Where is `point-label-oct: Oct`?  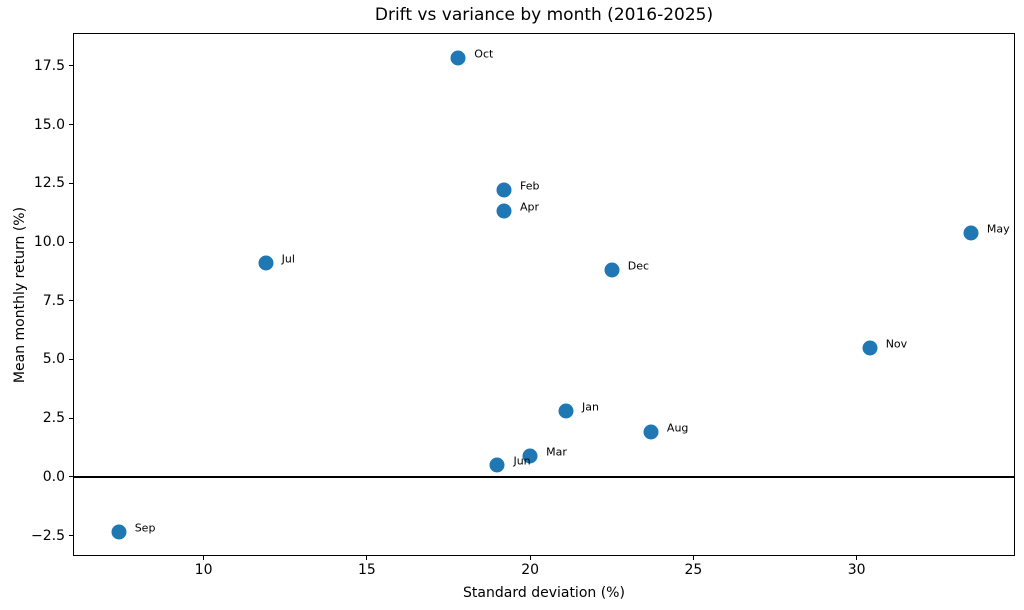 point-label-oct: Oct is located at coordinates (484, 54).